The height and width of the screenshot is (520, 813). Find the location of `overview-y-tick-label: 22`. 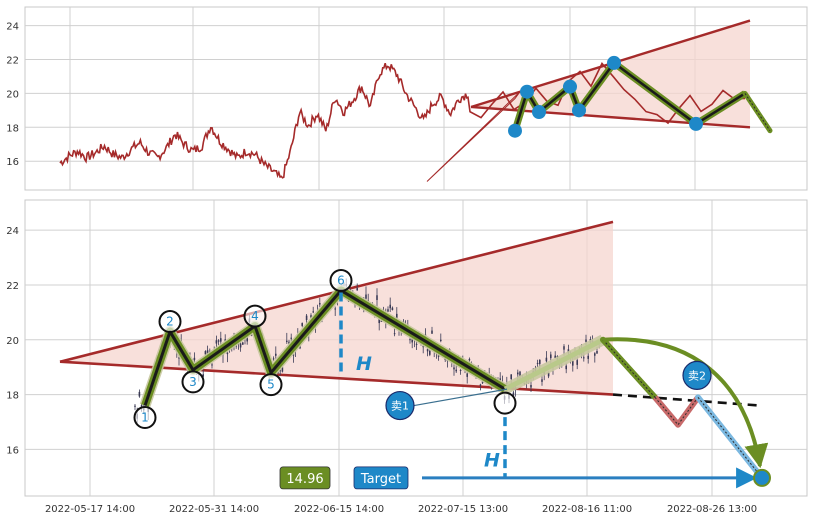

overview-y-tick-label: 22 is located at coordinates (12, 61).